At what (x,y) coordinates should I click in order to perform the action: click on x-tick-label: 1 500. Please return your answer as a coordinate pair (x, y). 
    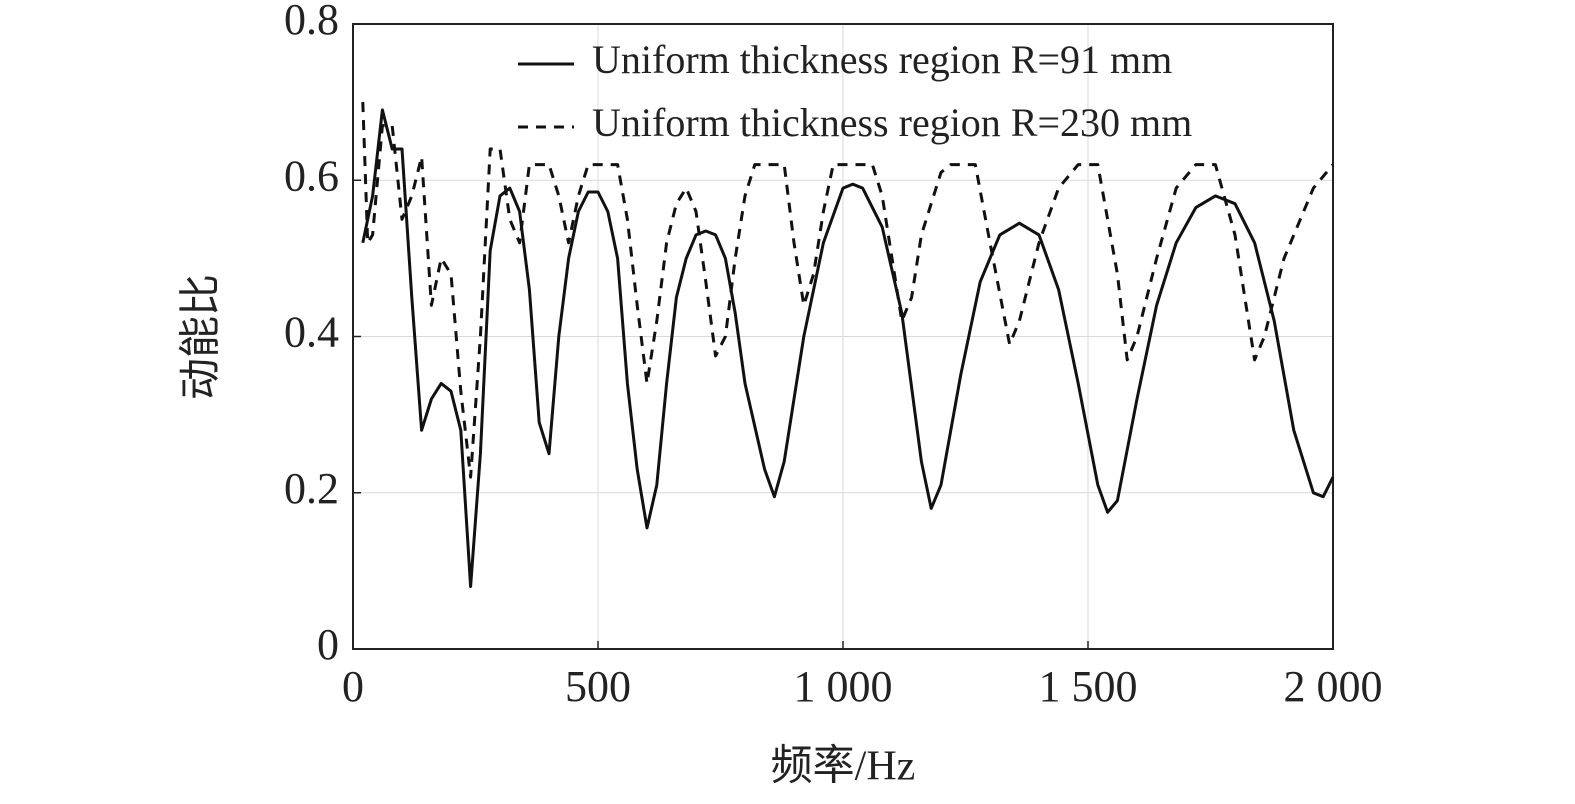
    Looking at the image, I should click on (1088, 686).